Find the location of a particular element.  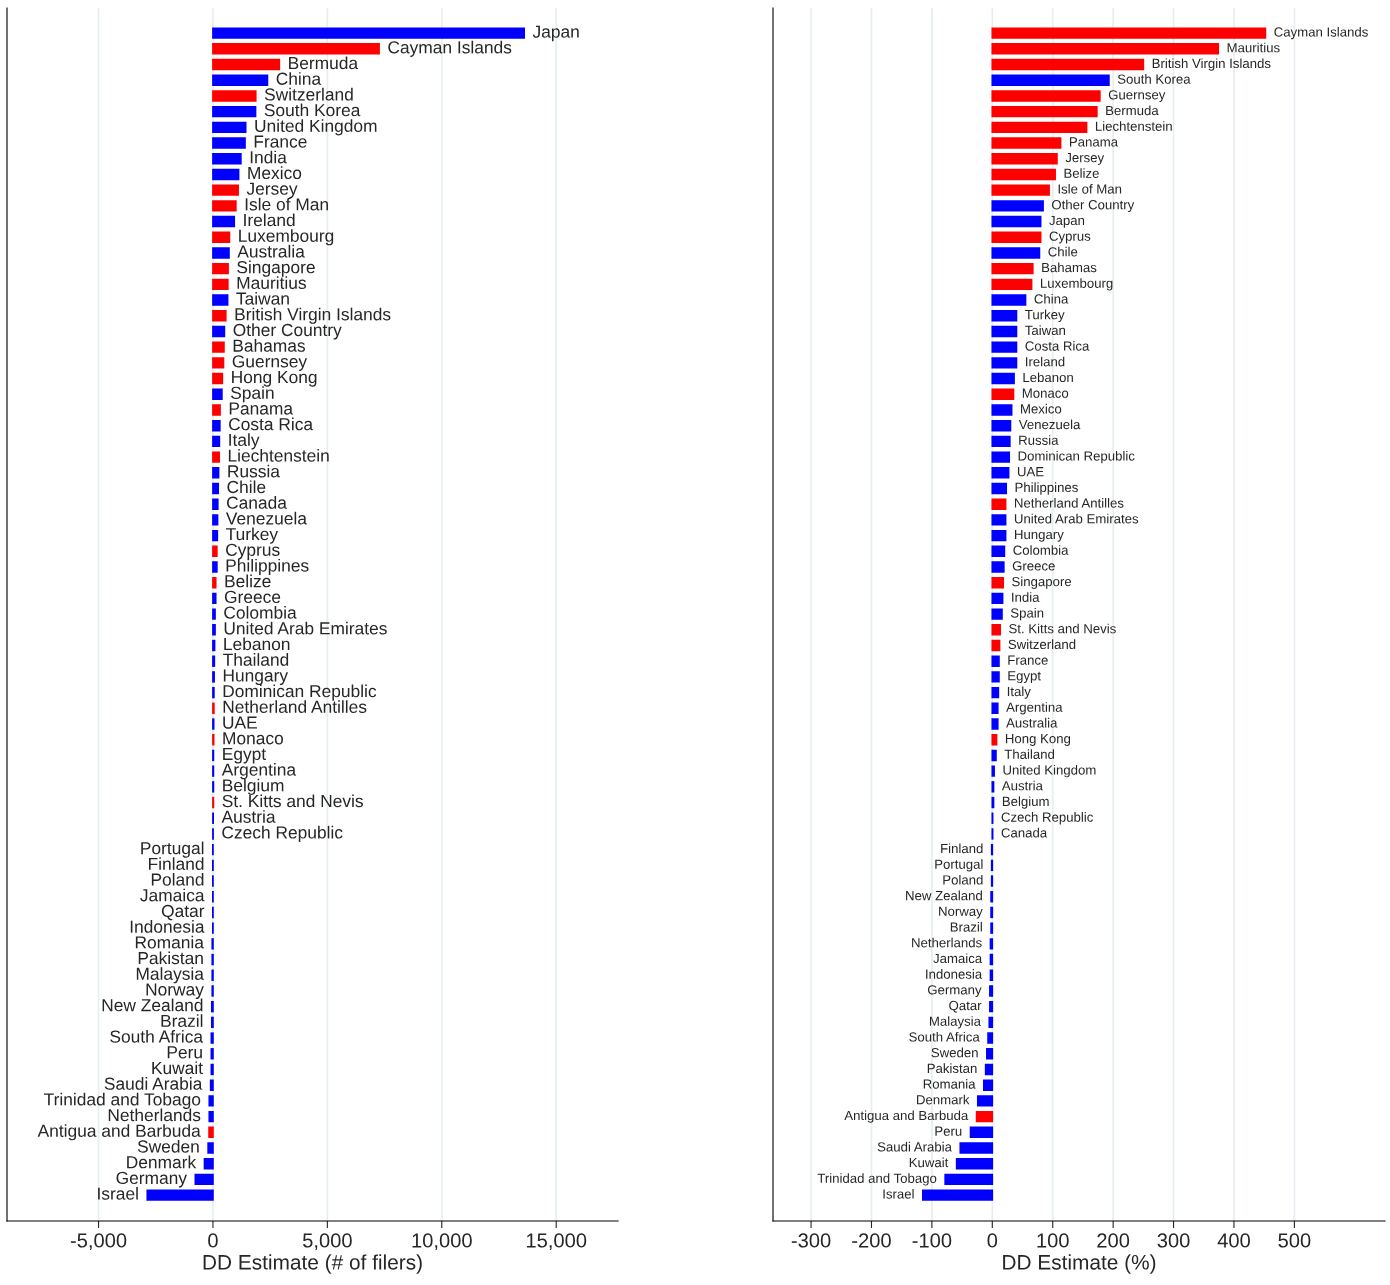

category-label: Argentina is located at coordinates (259, 771).